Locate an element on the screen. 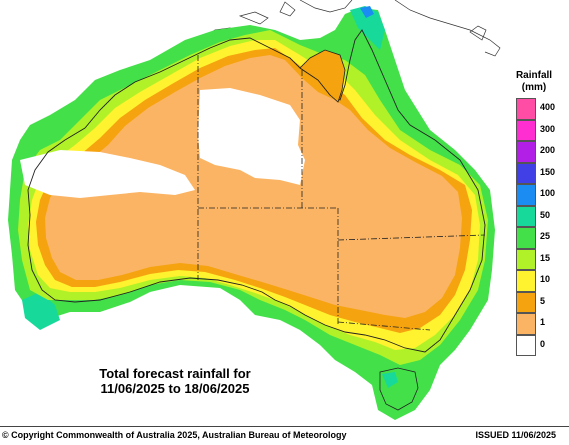 The width and height of the screenshot is (569, 445). gulf-of-carpentaria is located at coordinates (322, 76).